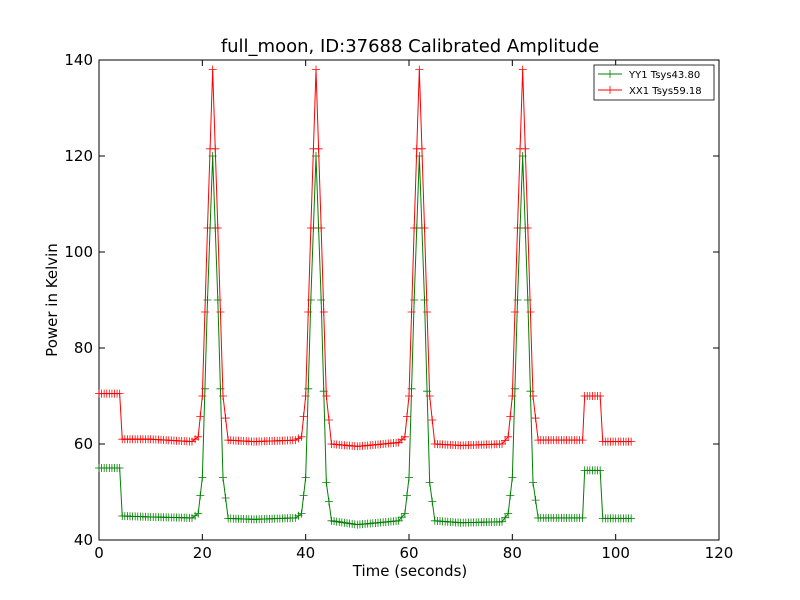 This screenshot has width=800, height=600. Describe the element at coordinates (99, 553) in the screenshot. I see `x-tick-label: 0` at that location.